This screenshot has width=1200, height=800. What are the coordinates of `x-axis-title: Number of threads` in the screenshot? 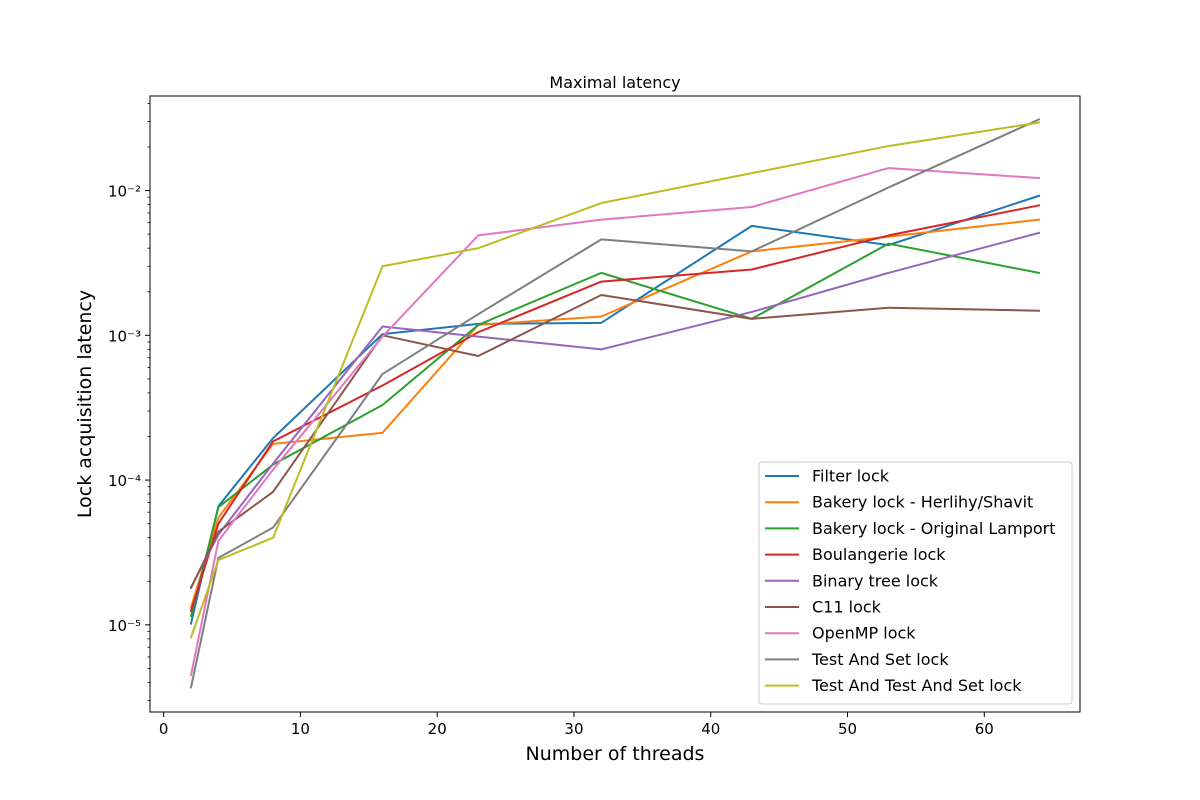 It's located at (615, 754).